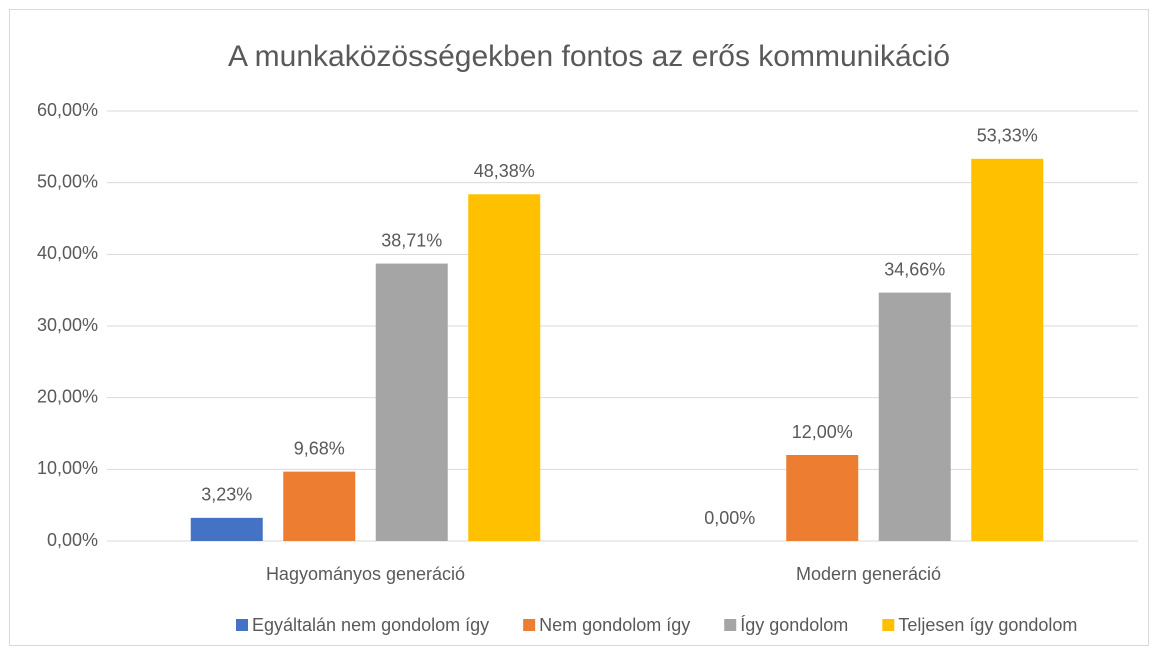 The image size is (1159, 656). Describe the element at coordinates (67, 253) in the screenshot. I see `y-tick-label: 40,00%` at that location.